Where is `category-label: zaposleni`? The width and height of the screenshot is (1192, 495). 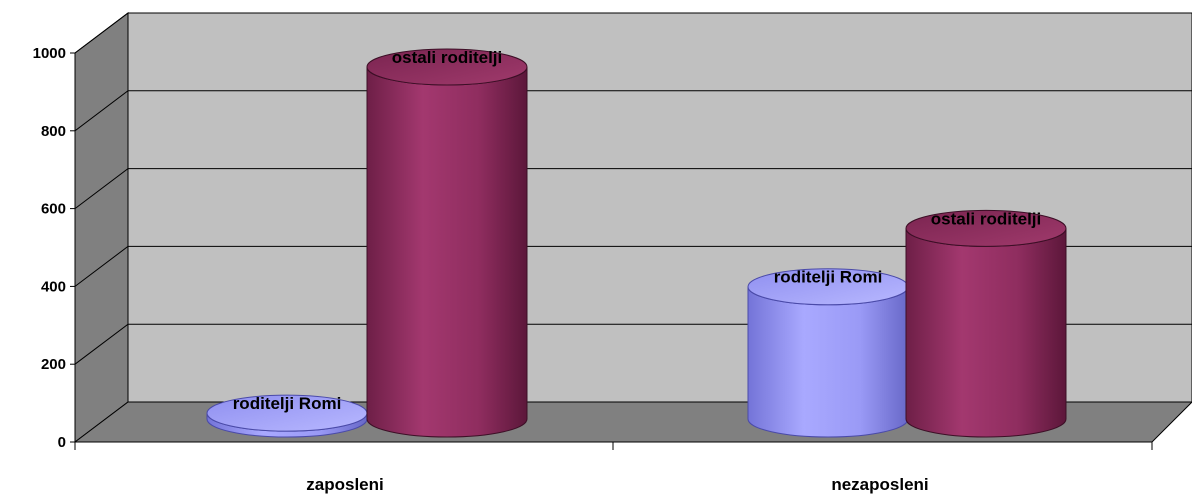 category-label: zaposleni is located at coordinates (344, 484).